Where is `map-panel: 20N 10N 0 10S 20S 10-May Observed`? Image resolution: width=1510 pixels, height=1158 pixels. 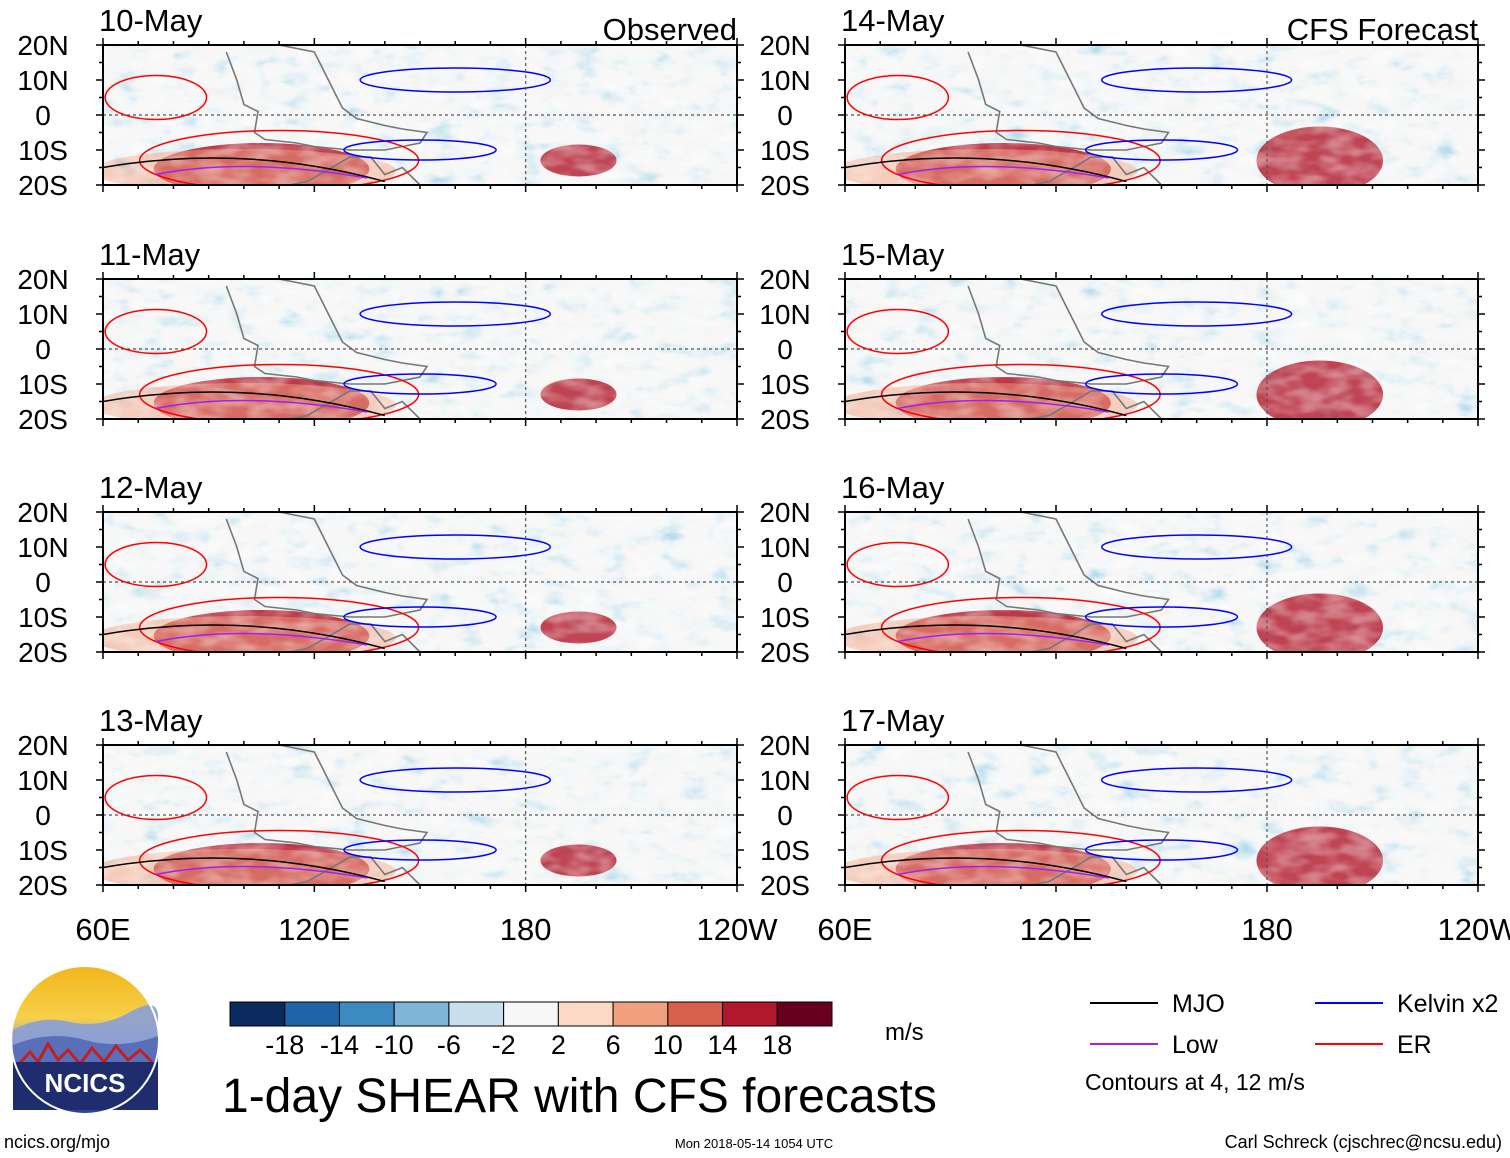 map-panel: 20N 10N 0 10S 20S 10-May Observed is located at coordinates (380, 102).